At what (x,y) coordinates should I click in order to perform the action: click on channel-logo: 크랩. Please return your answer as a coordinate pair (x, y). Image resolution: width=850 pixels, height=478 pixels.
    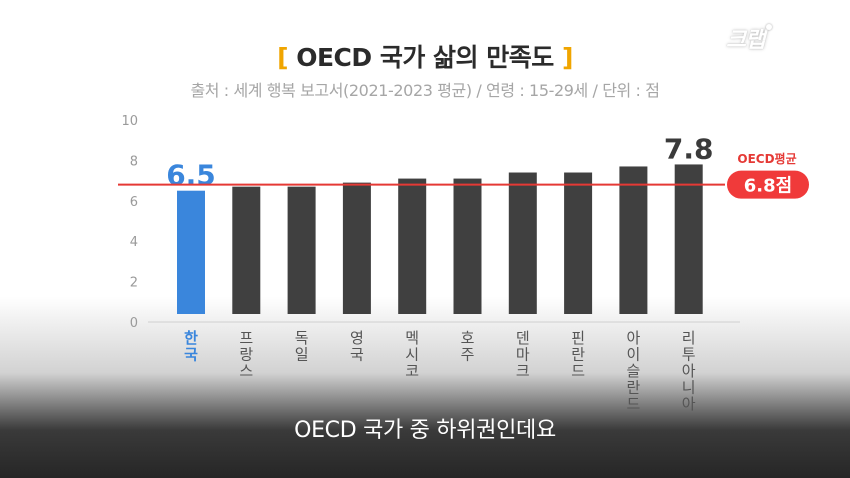
    Looking at the image, I should click on (749, 38).